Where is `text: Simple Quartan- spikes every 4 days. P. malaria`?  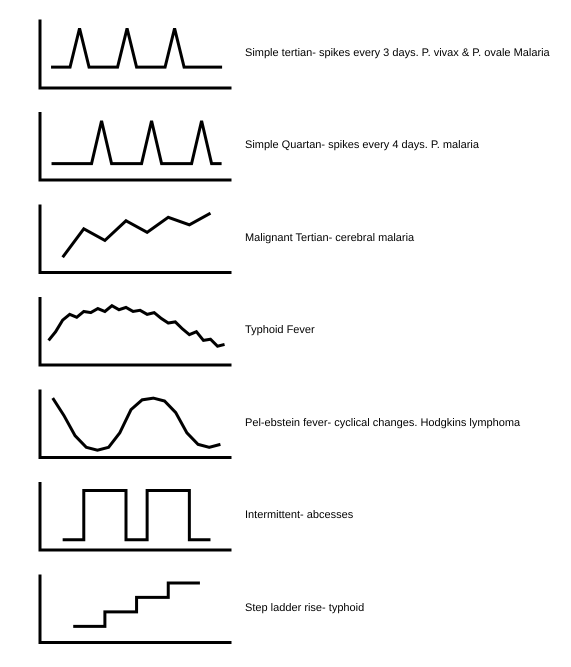
text: Simple Quartan- spikes every 4 days. P. malaria is located at coordinates (362, 145).